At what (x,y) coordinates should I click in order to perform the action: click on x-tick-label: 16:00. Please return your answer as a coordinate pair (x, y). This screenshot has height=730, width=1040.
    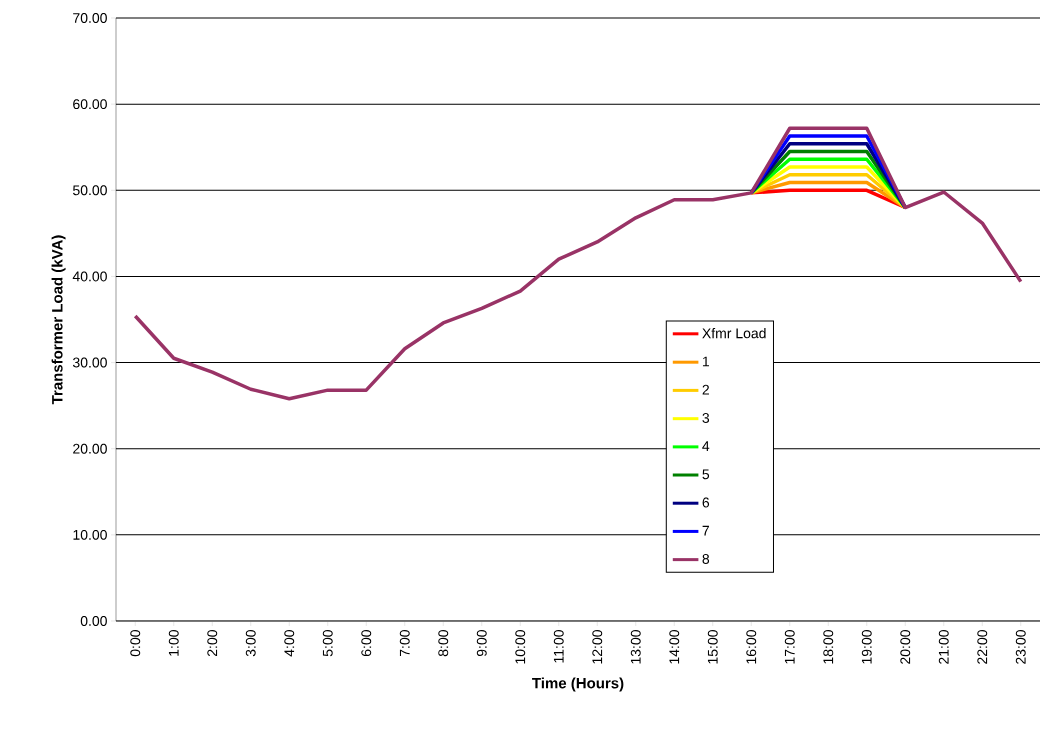
    Looking at the image, I should click on (751, 647).